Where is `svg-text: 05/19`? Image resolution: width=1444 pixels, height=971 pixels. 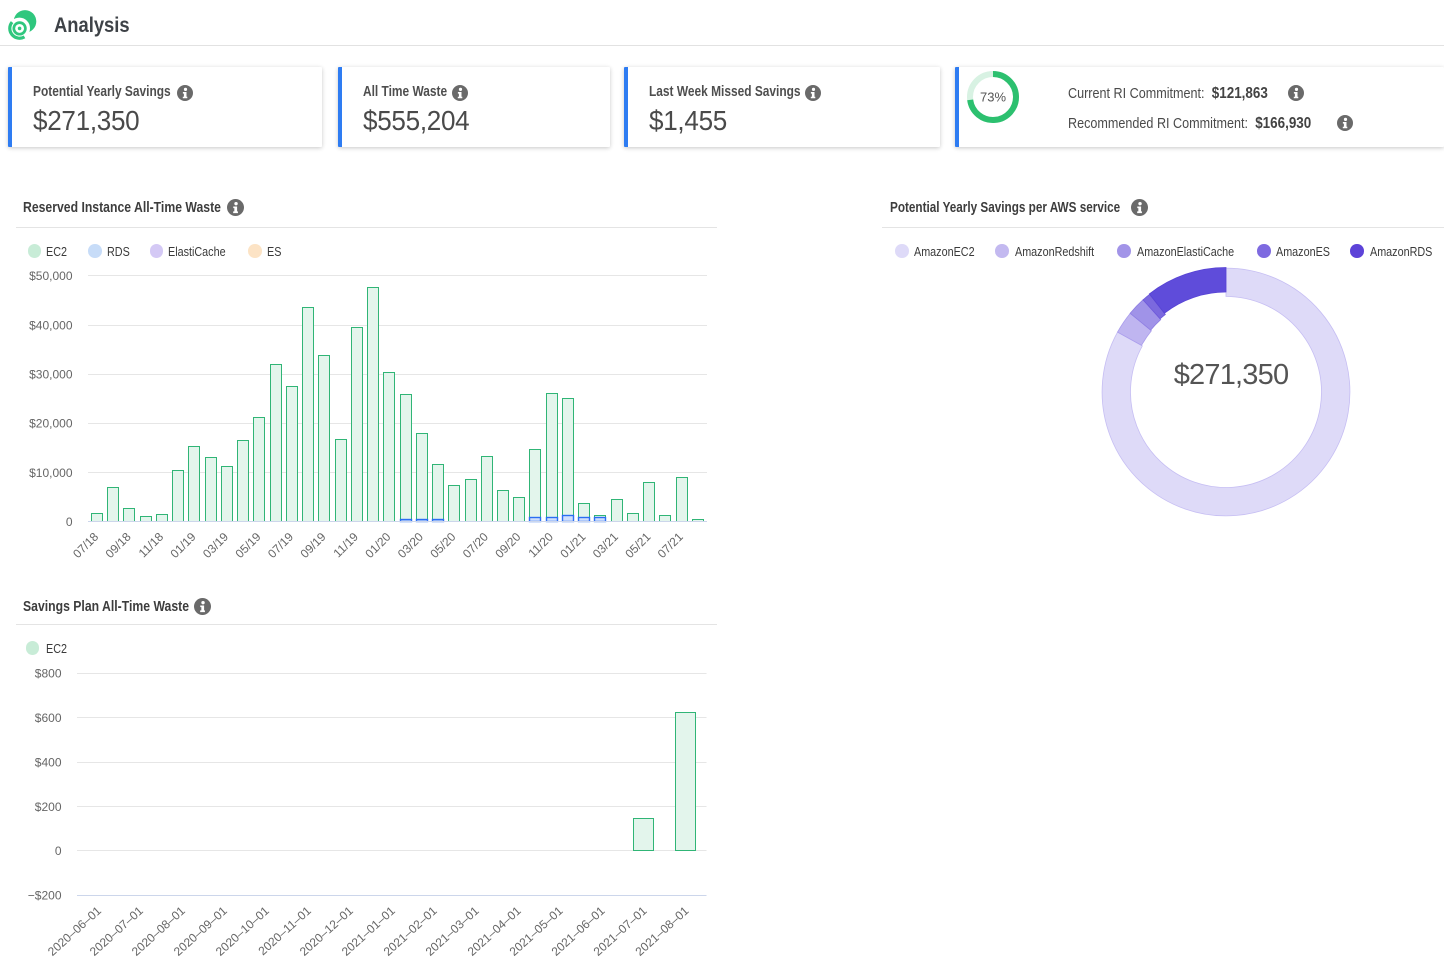 svg-text: 05/19 is located at coordinates (247, 544).